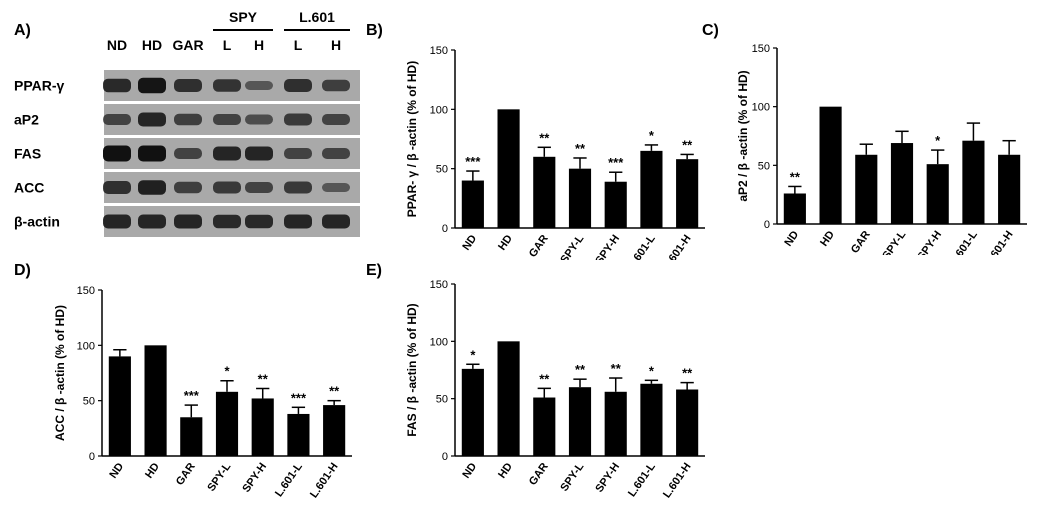 The height and width of the screenshot is (518, 1052). Describe the element at coordinates (645, 246) in the screenshot. I see `x-tick-label: 601-L` at that location.